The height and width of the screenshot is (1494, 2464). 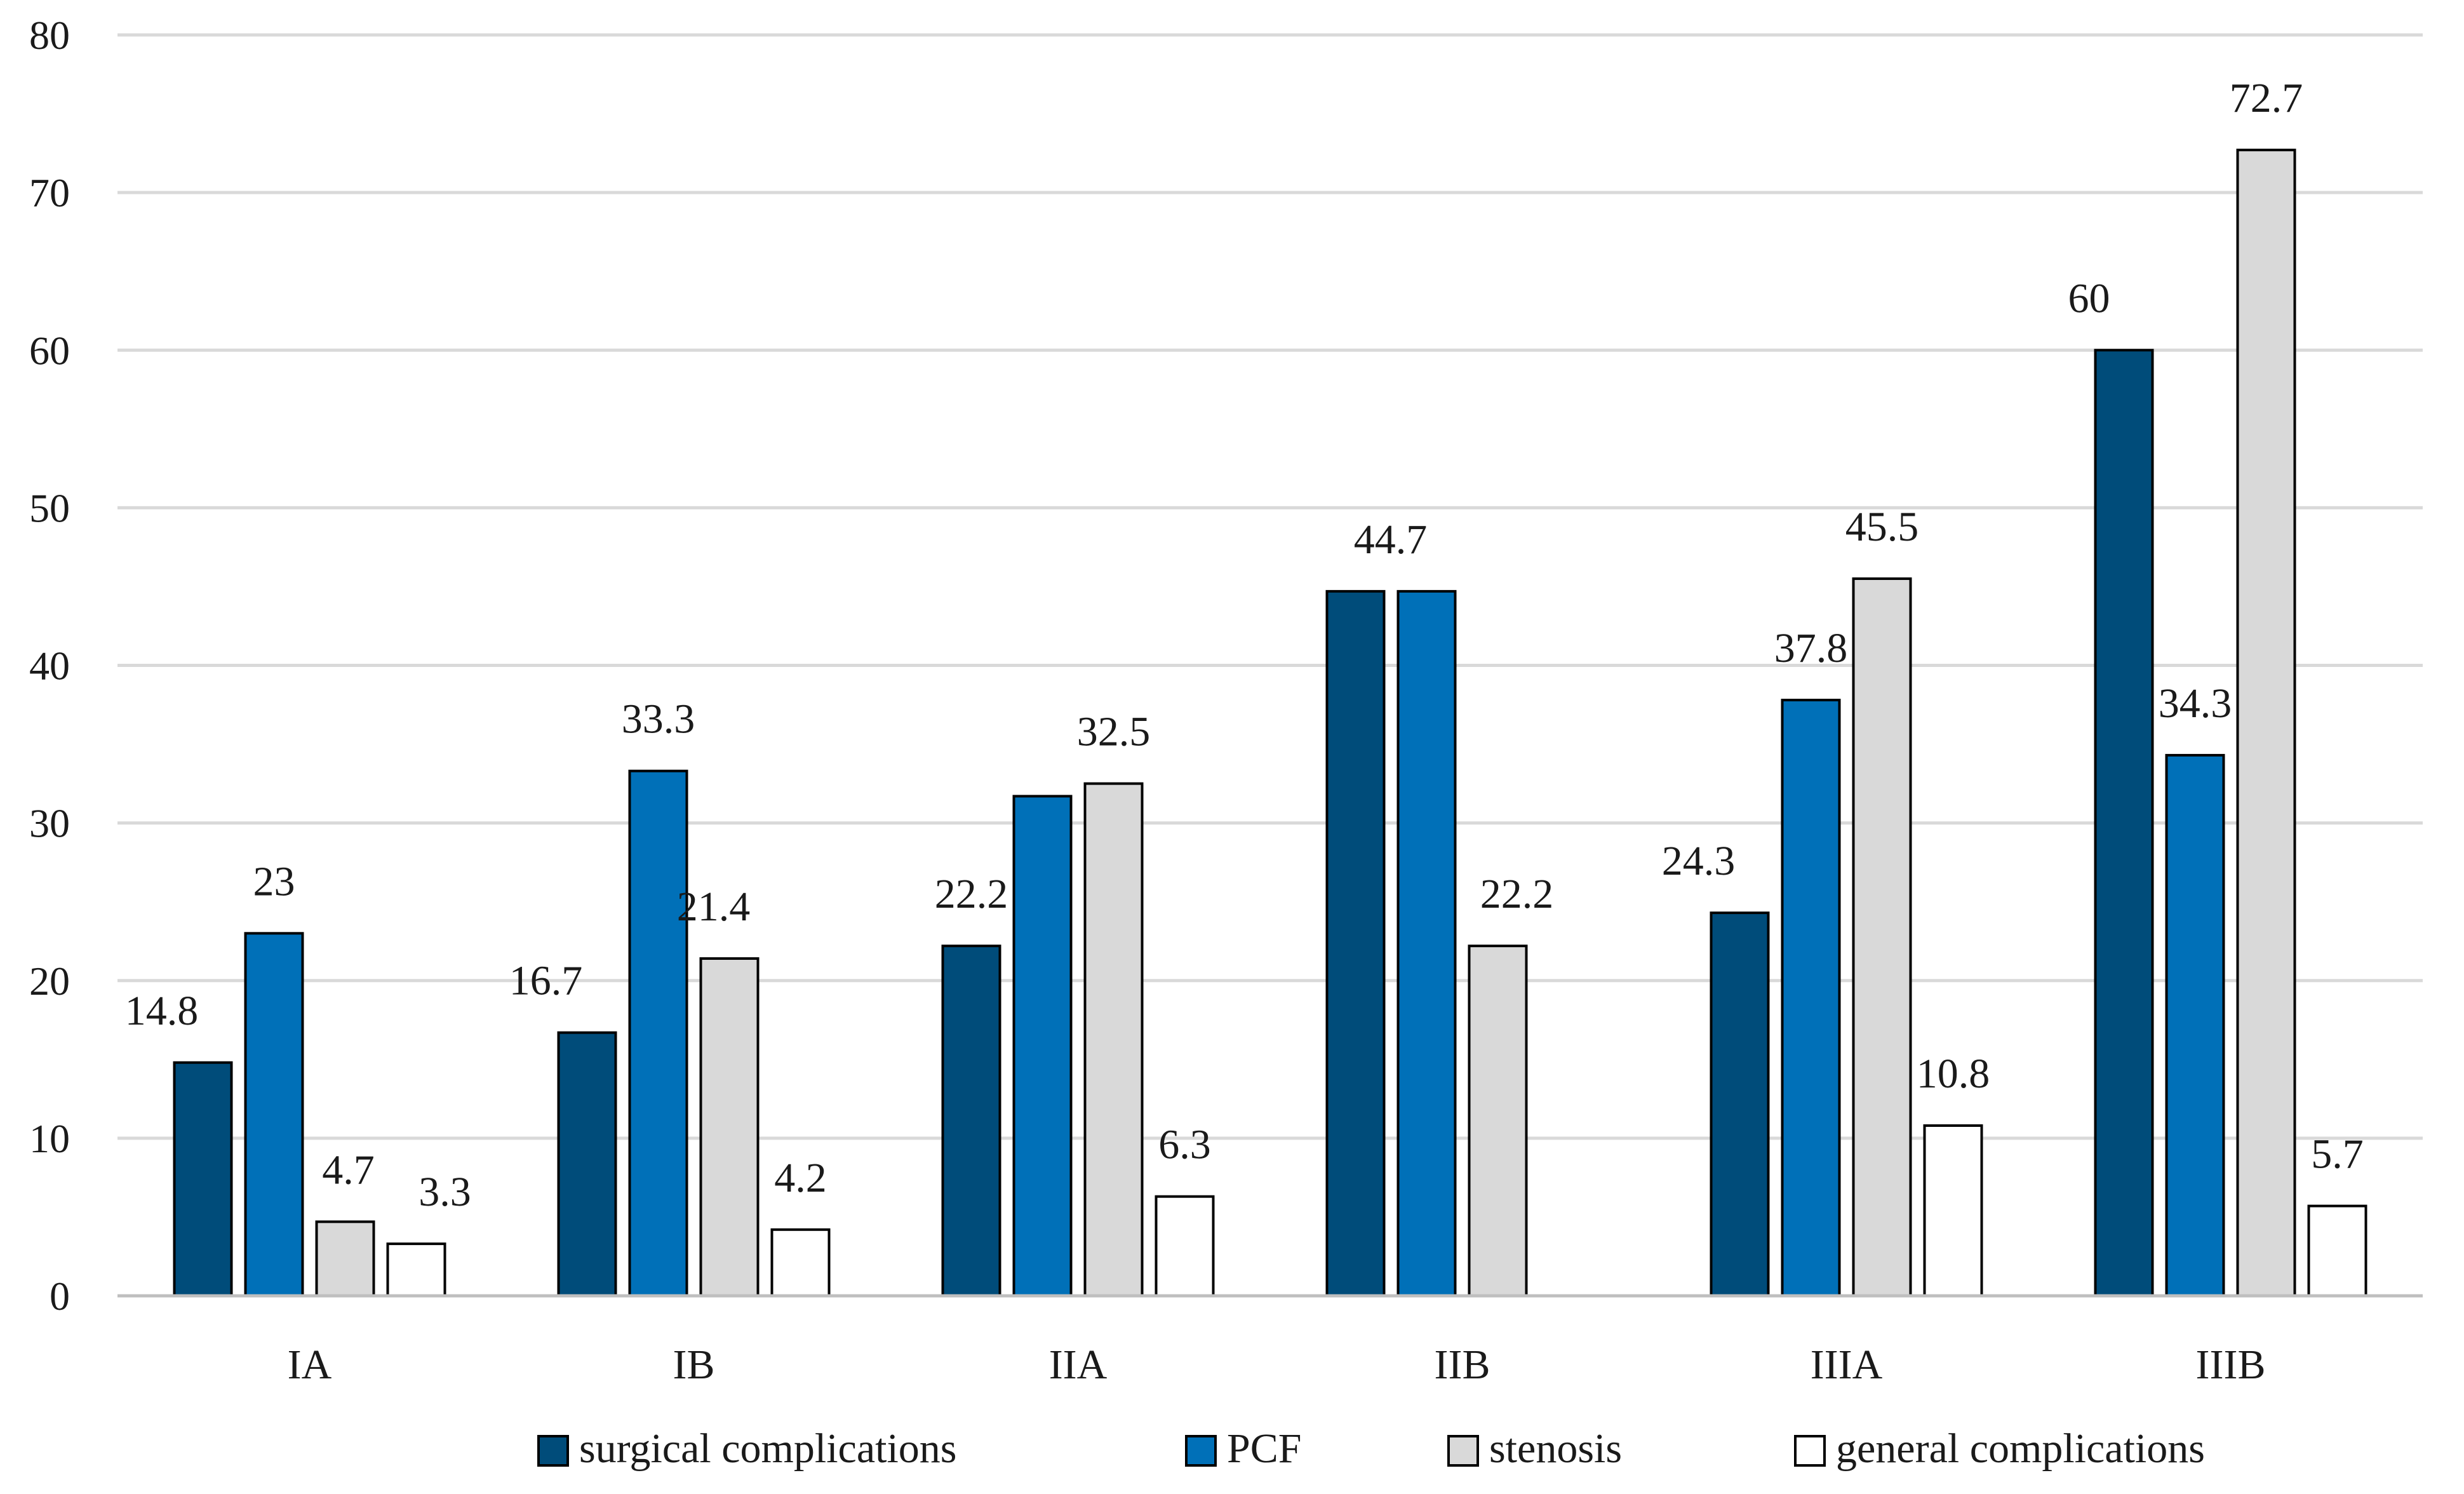 What do you see at coordinates (2231, 1365) in the screenshot?
I see `x-tick-label-IIIB: IIIB` at bounding box center [2231, 1365].